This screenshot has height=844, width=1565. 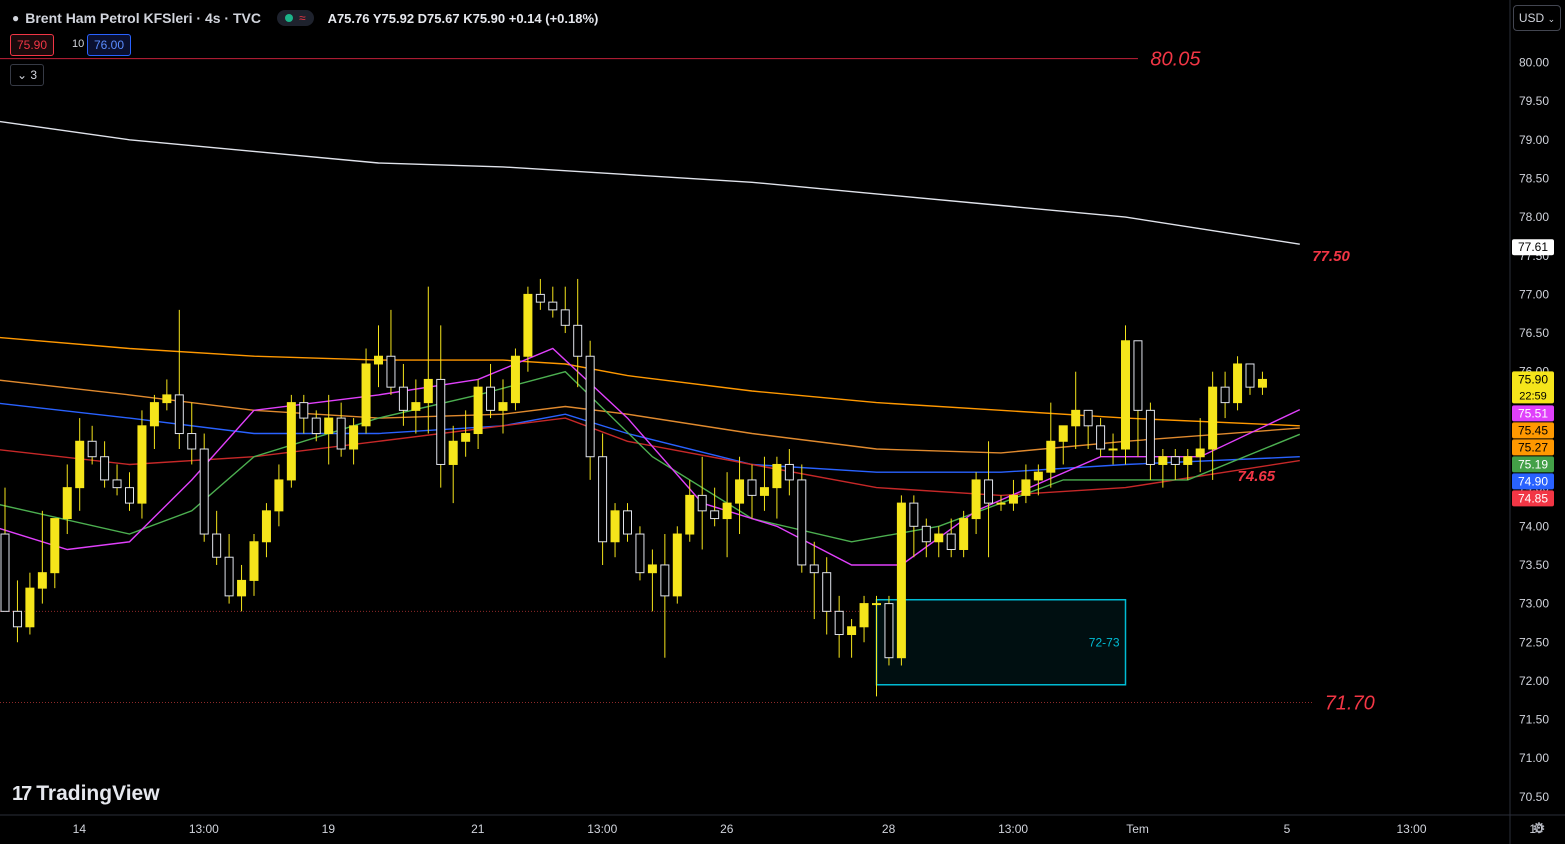 I want to click on gear-icon: ⚙, so click(x=1539, y=828).